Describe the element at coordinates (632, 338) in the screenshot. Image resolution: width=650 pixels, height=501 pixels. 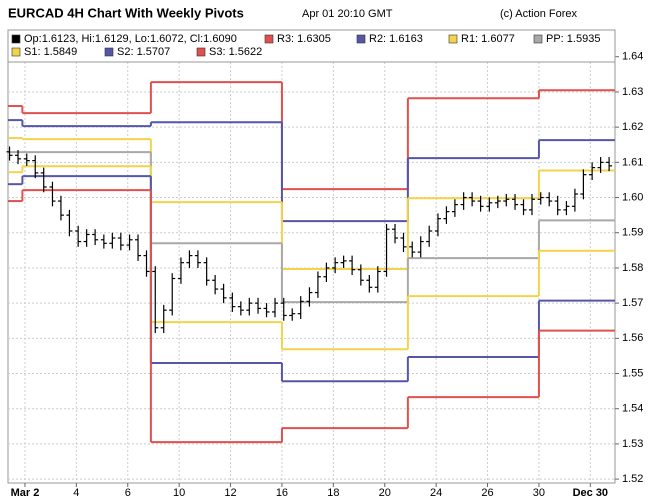
I see `y-tick-label: 1.56` at that location.